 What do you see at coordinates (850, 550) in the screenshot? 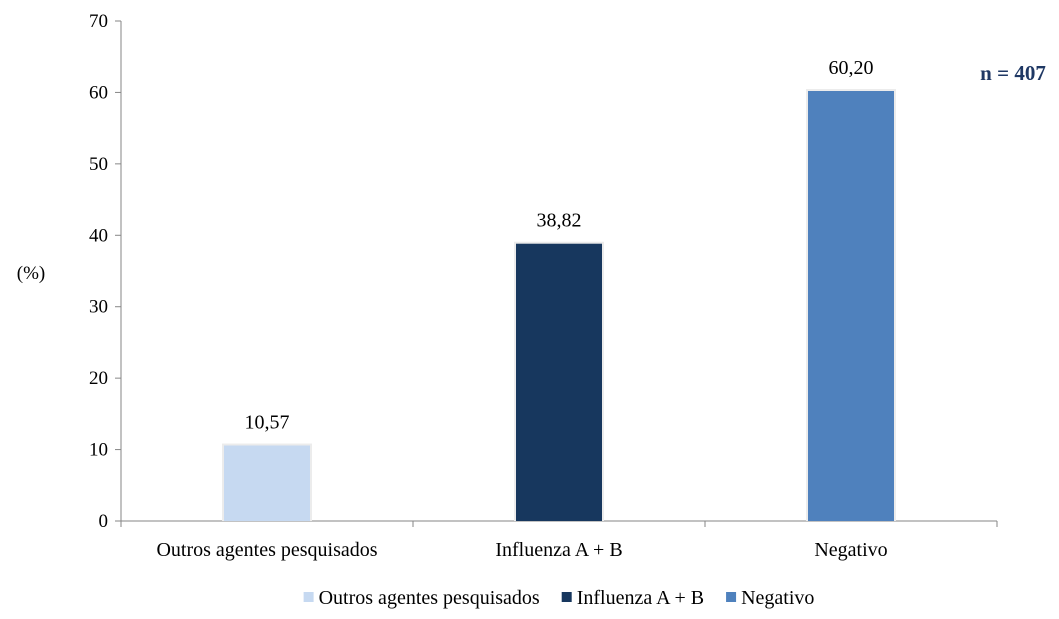
I see `x-tick-label: Negativo` at bounding box center [850, 550].